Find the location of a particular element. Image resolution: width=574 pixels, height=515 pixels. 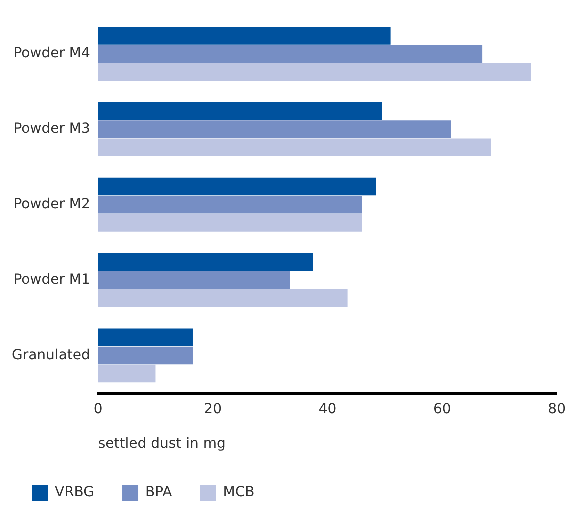

y-tick-label: Powder M2 is located at coordinates (52, 204).